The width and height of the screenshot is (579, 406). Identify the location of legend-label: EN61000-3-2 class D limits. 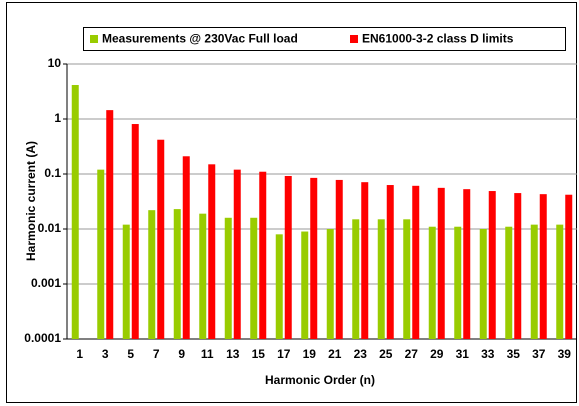
(438, 39).